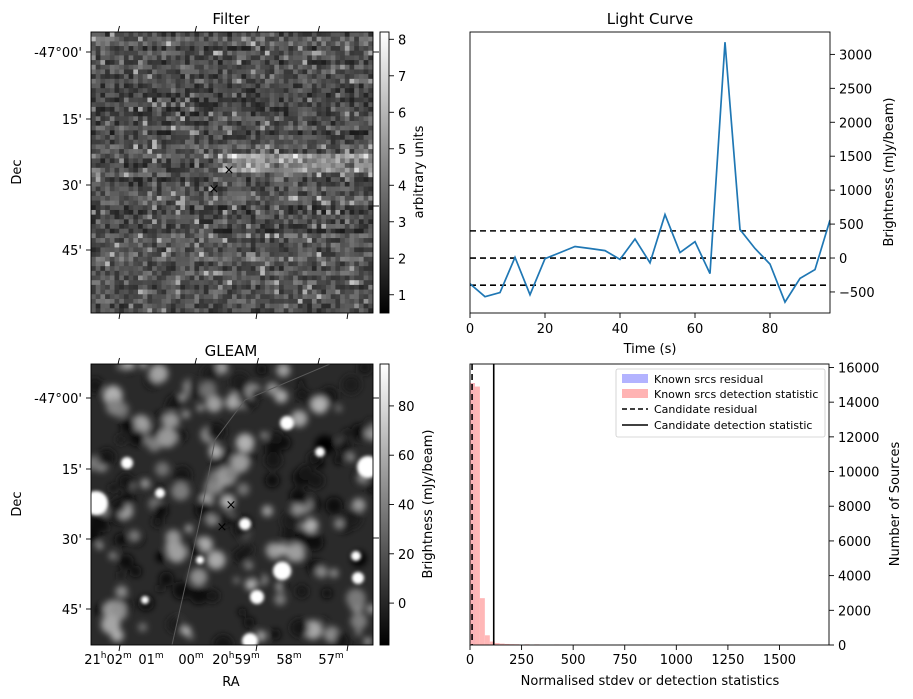 Image resolution: width=913 pixels, height=699 pixels. I want to click on histogram-x-tick-label: 750, so click(624, 660).